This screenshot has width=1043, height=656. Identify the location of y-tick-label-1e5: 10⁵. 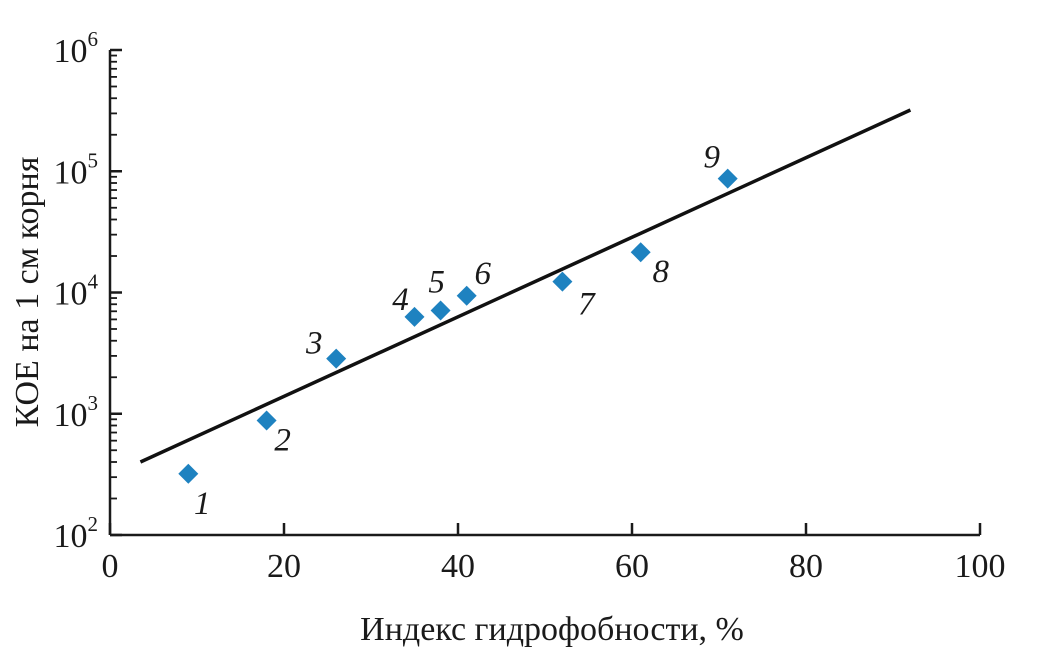
(76, 169).